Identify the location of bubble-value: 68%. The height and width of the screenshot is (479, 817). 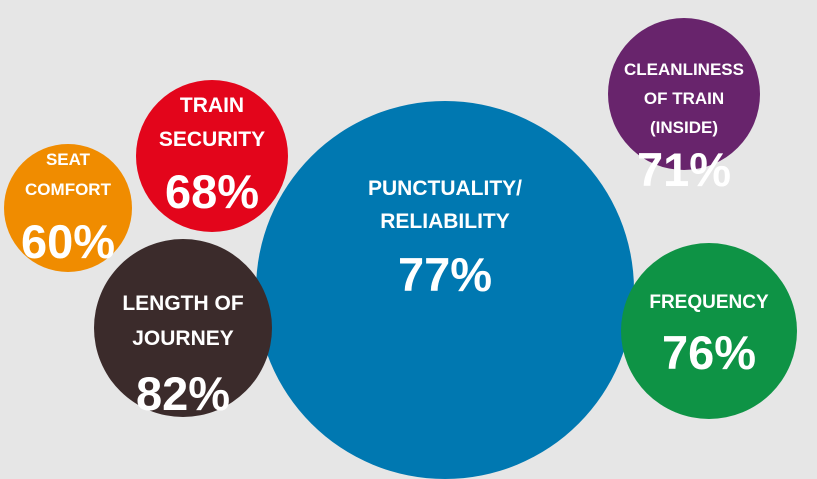
(212, 191).